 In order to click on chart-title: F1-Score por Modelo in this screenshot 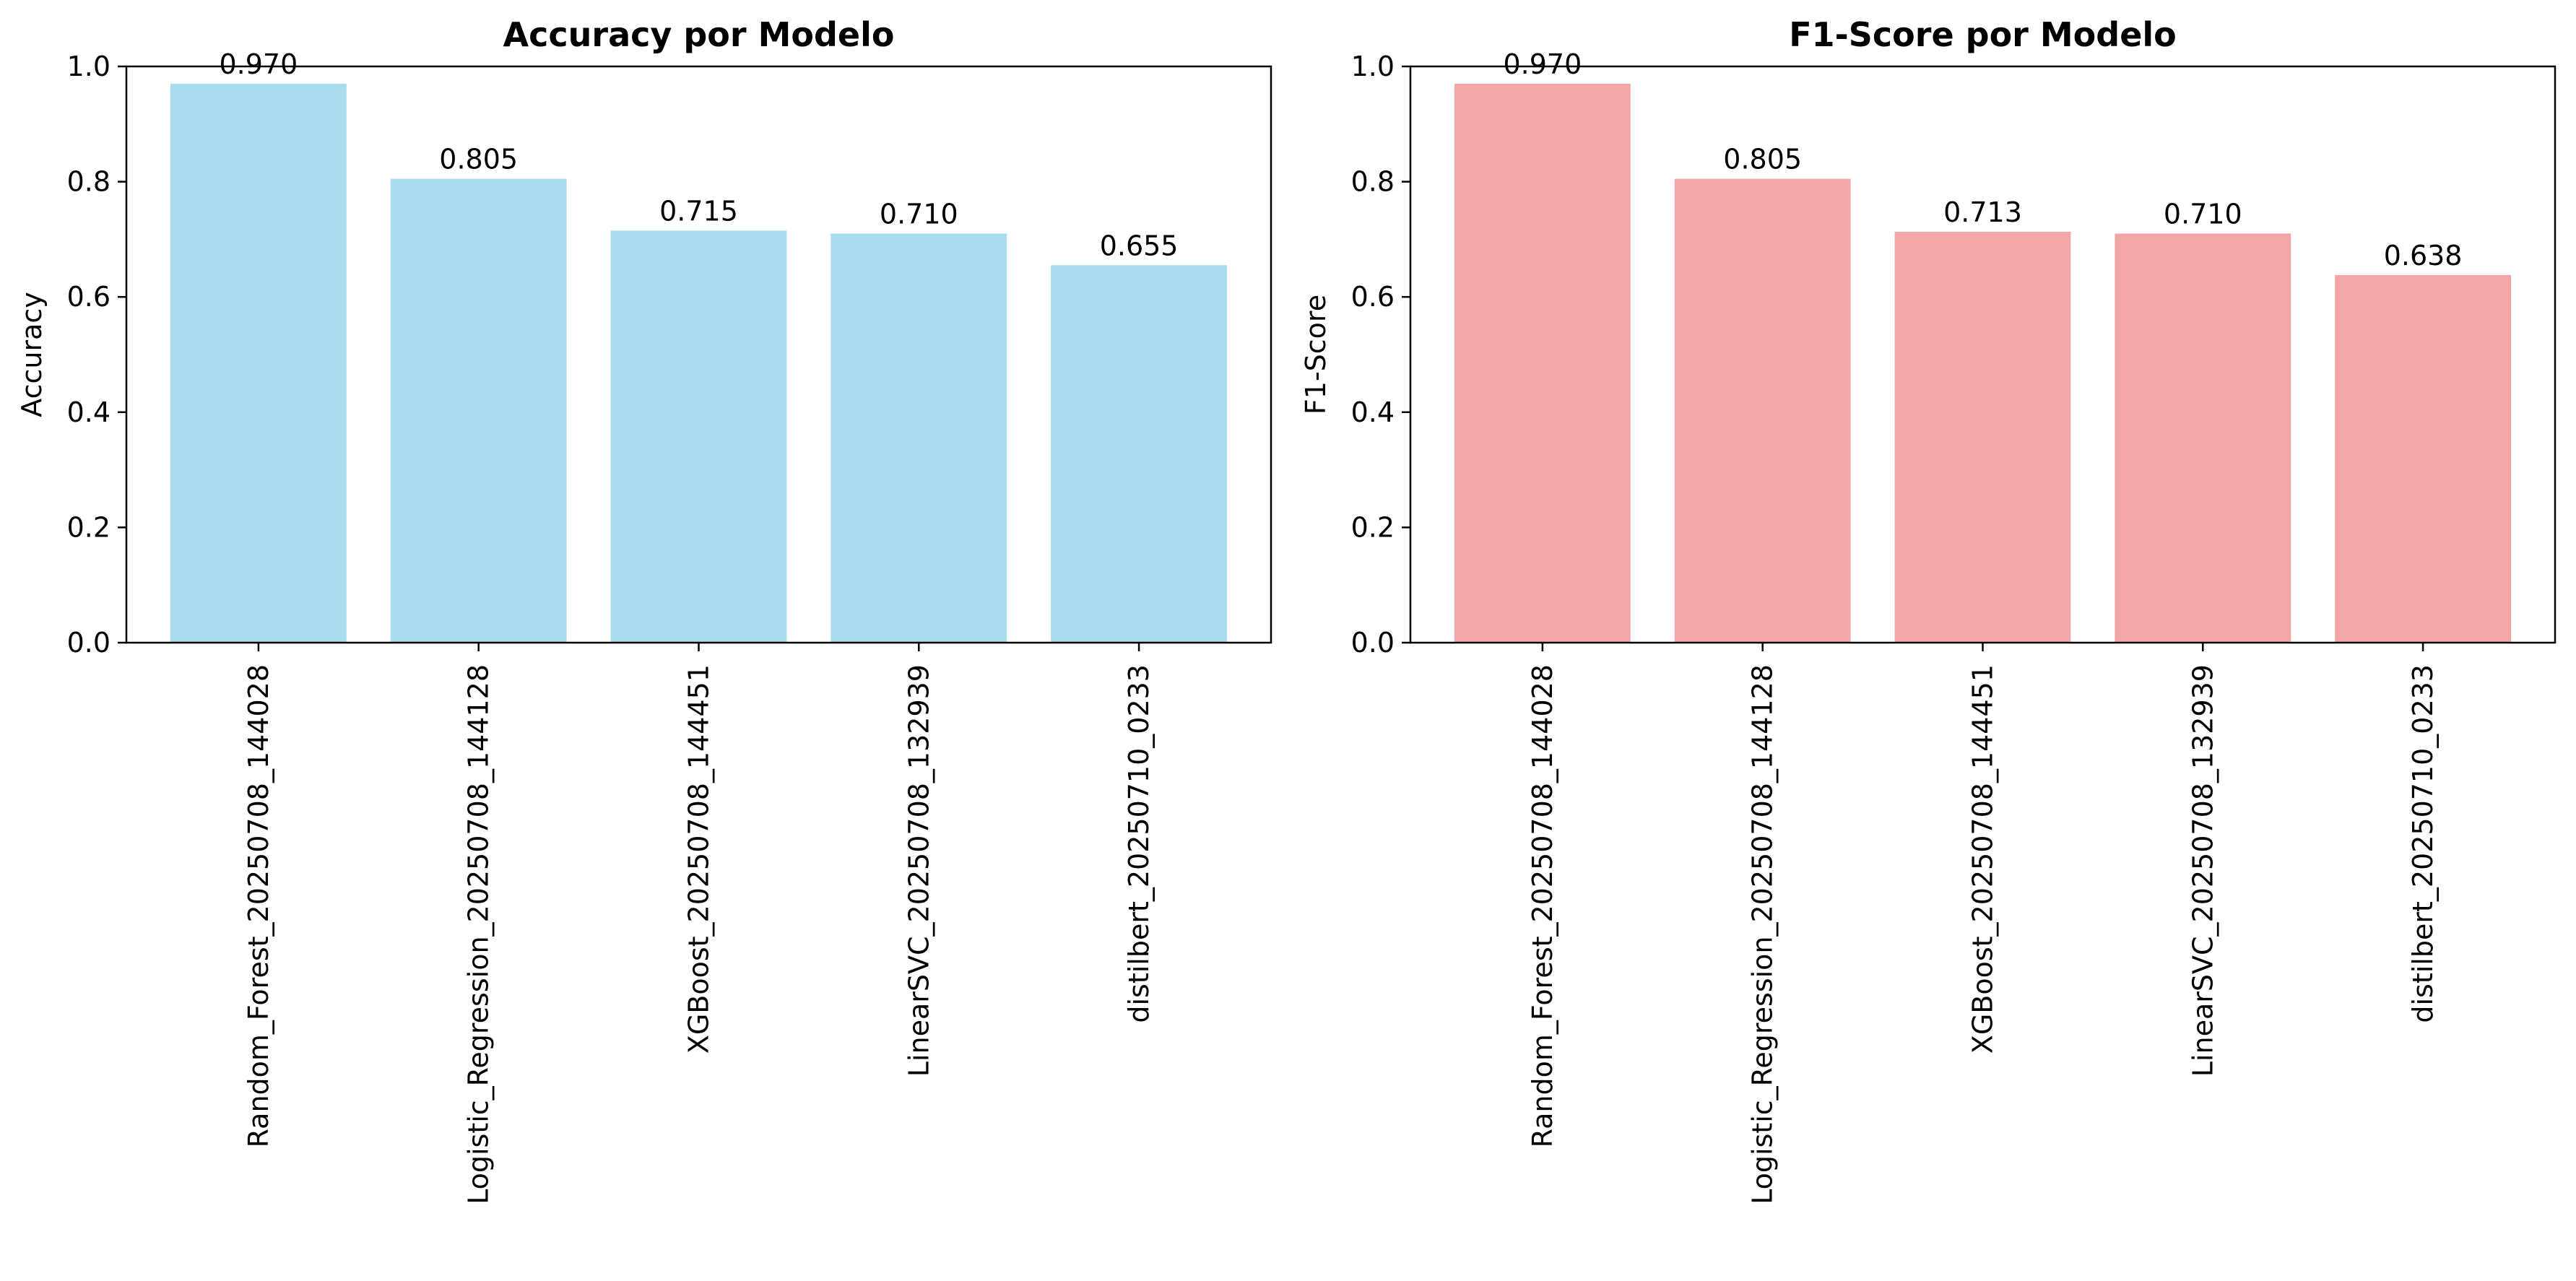, I will do `click(1983, 34)`.